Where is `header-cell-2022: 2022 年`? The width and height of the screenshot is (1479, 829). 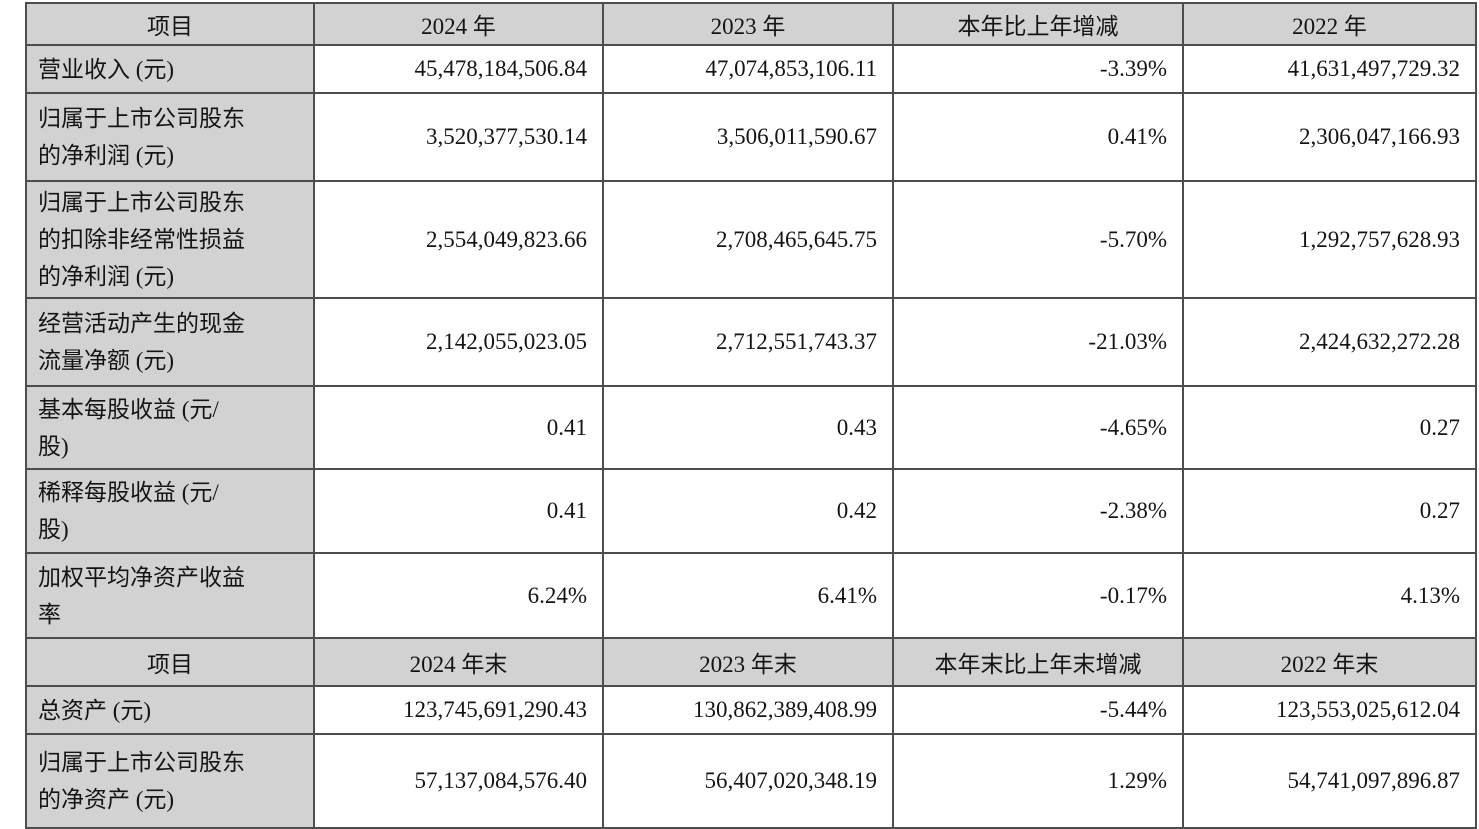
header-cell-2022: 2022 年 is located at coordinates (1329, 24).